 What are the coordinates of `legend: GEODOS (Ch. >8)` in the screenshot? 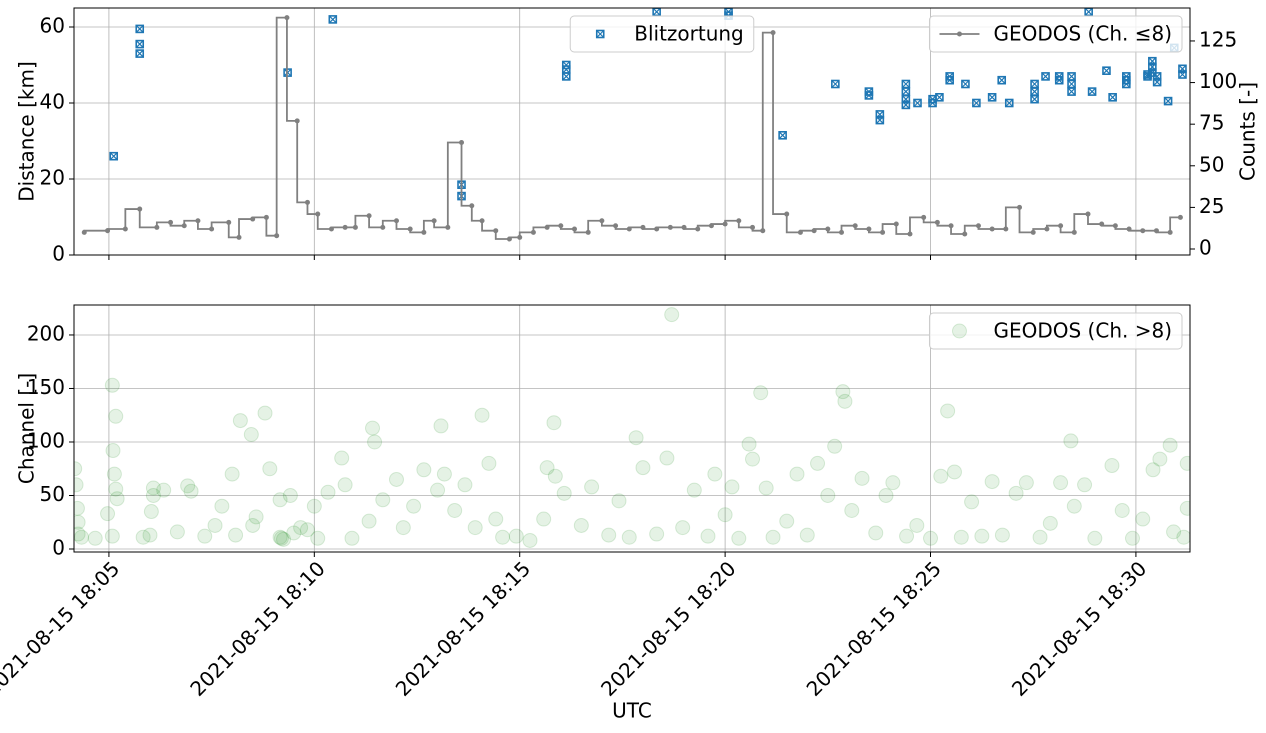 It's located at (1055, 331).